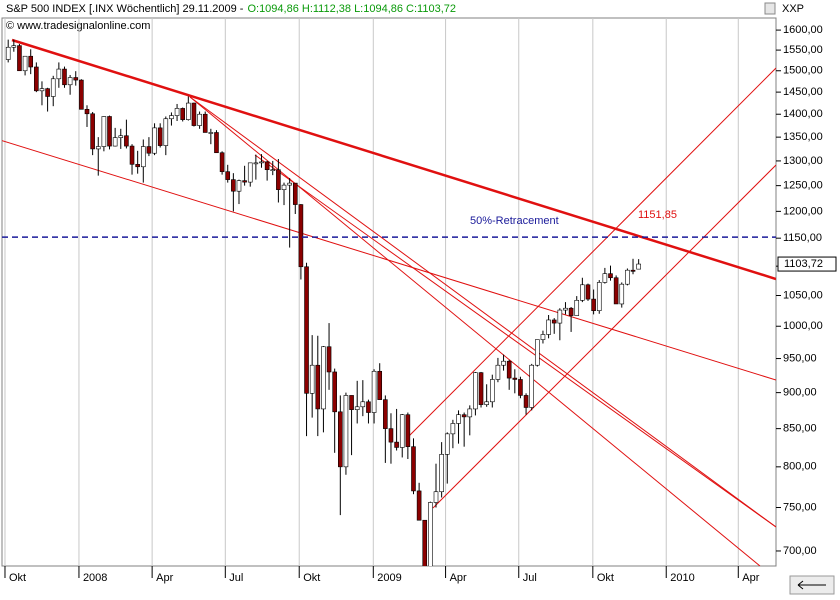 The image size is (840, 600). Describe the element at coordinates (803, 30) in the screenshot. I see `y-tick-label: 1600,00` at that location.